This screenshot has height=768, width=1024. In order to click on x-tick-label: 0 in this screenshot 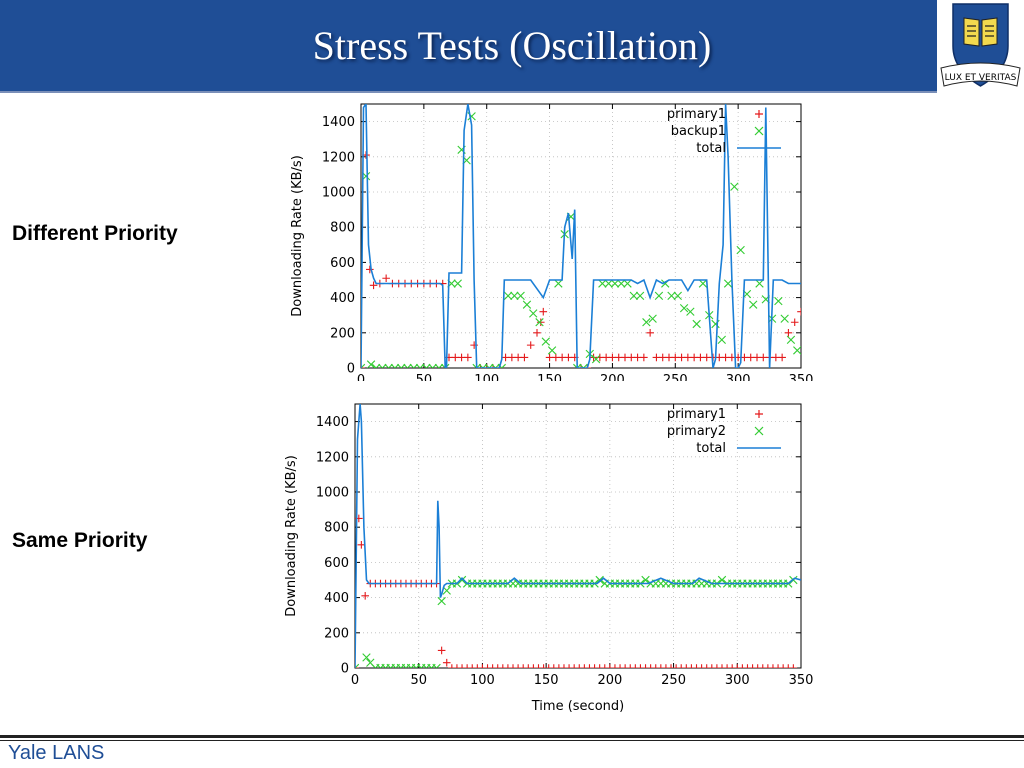, I will do `click(355, 680)`.